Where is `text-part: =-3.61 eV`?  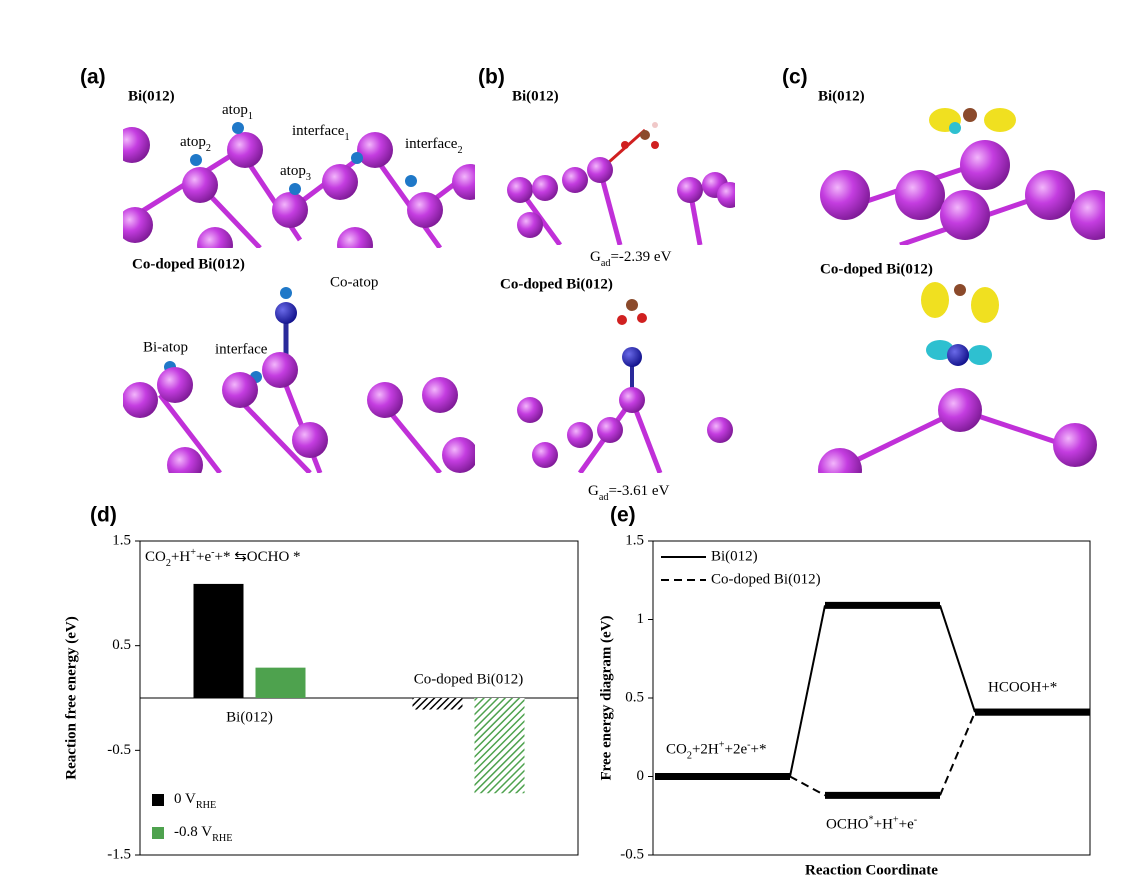
text-part: =-3.61 eV is located at coordinates (638, 491).